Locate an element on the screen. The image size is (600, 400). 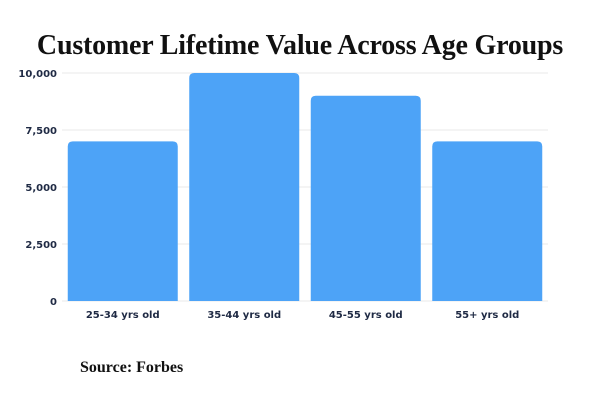
source-note: Source: Forbes is located at coordinates (132, 367).